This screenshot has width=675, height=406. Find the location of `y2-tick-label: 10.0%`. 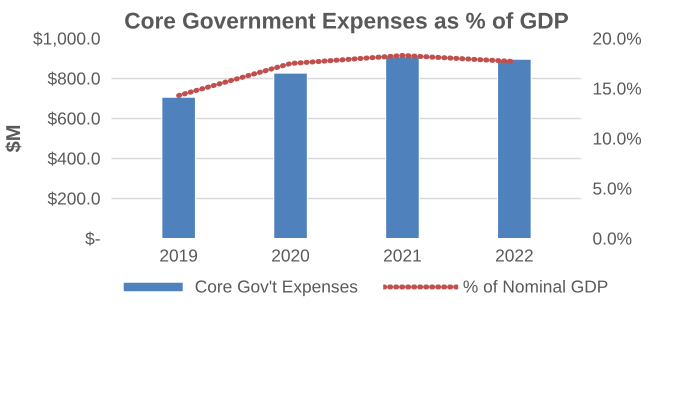

y2-tick-label: 10.0% is located at coordinates (617, 138).